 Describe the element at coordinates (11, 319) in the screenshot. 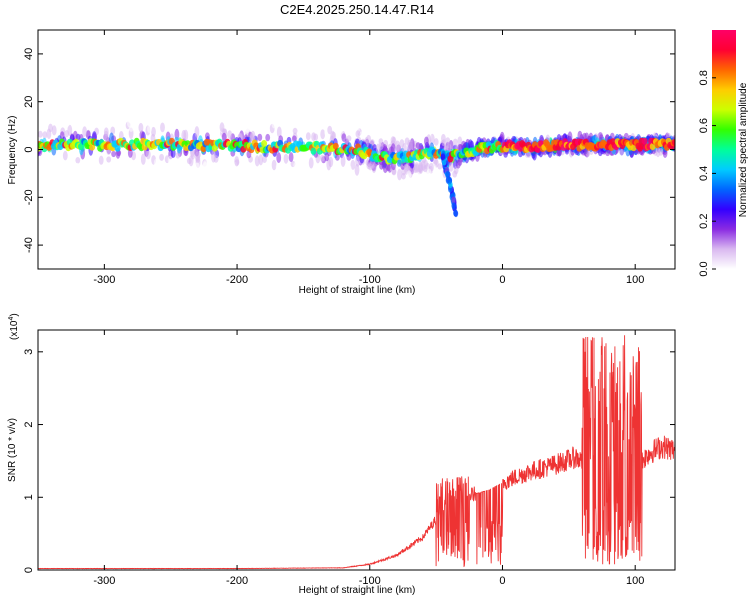

I see `snr-multiplier-exp: 4` at that location.